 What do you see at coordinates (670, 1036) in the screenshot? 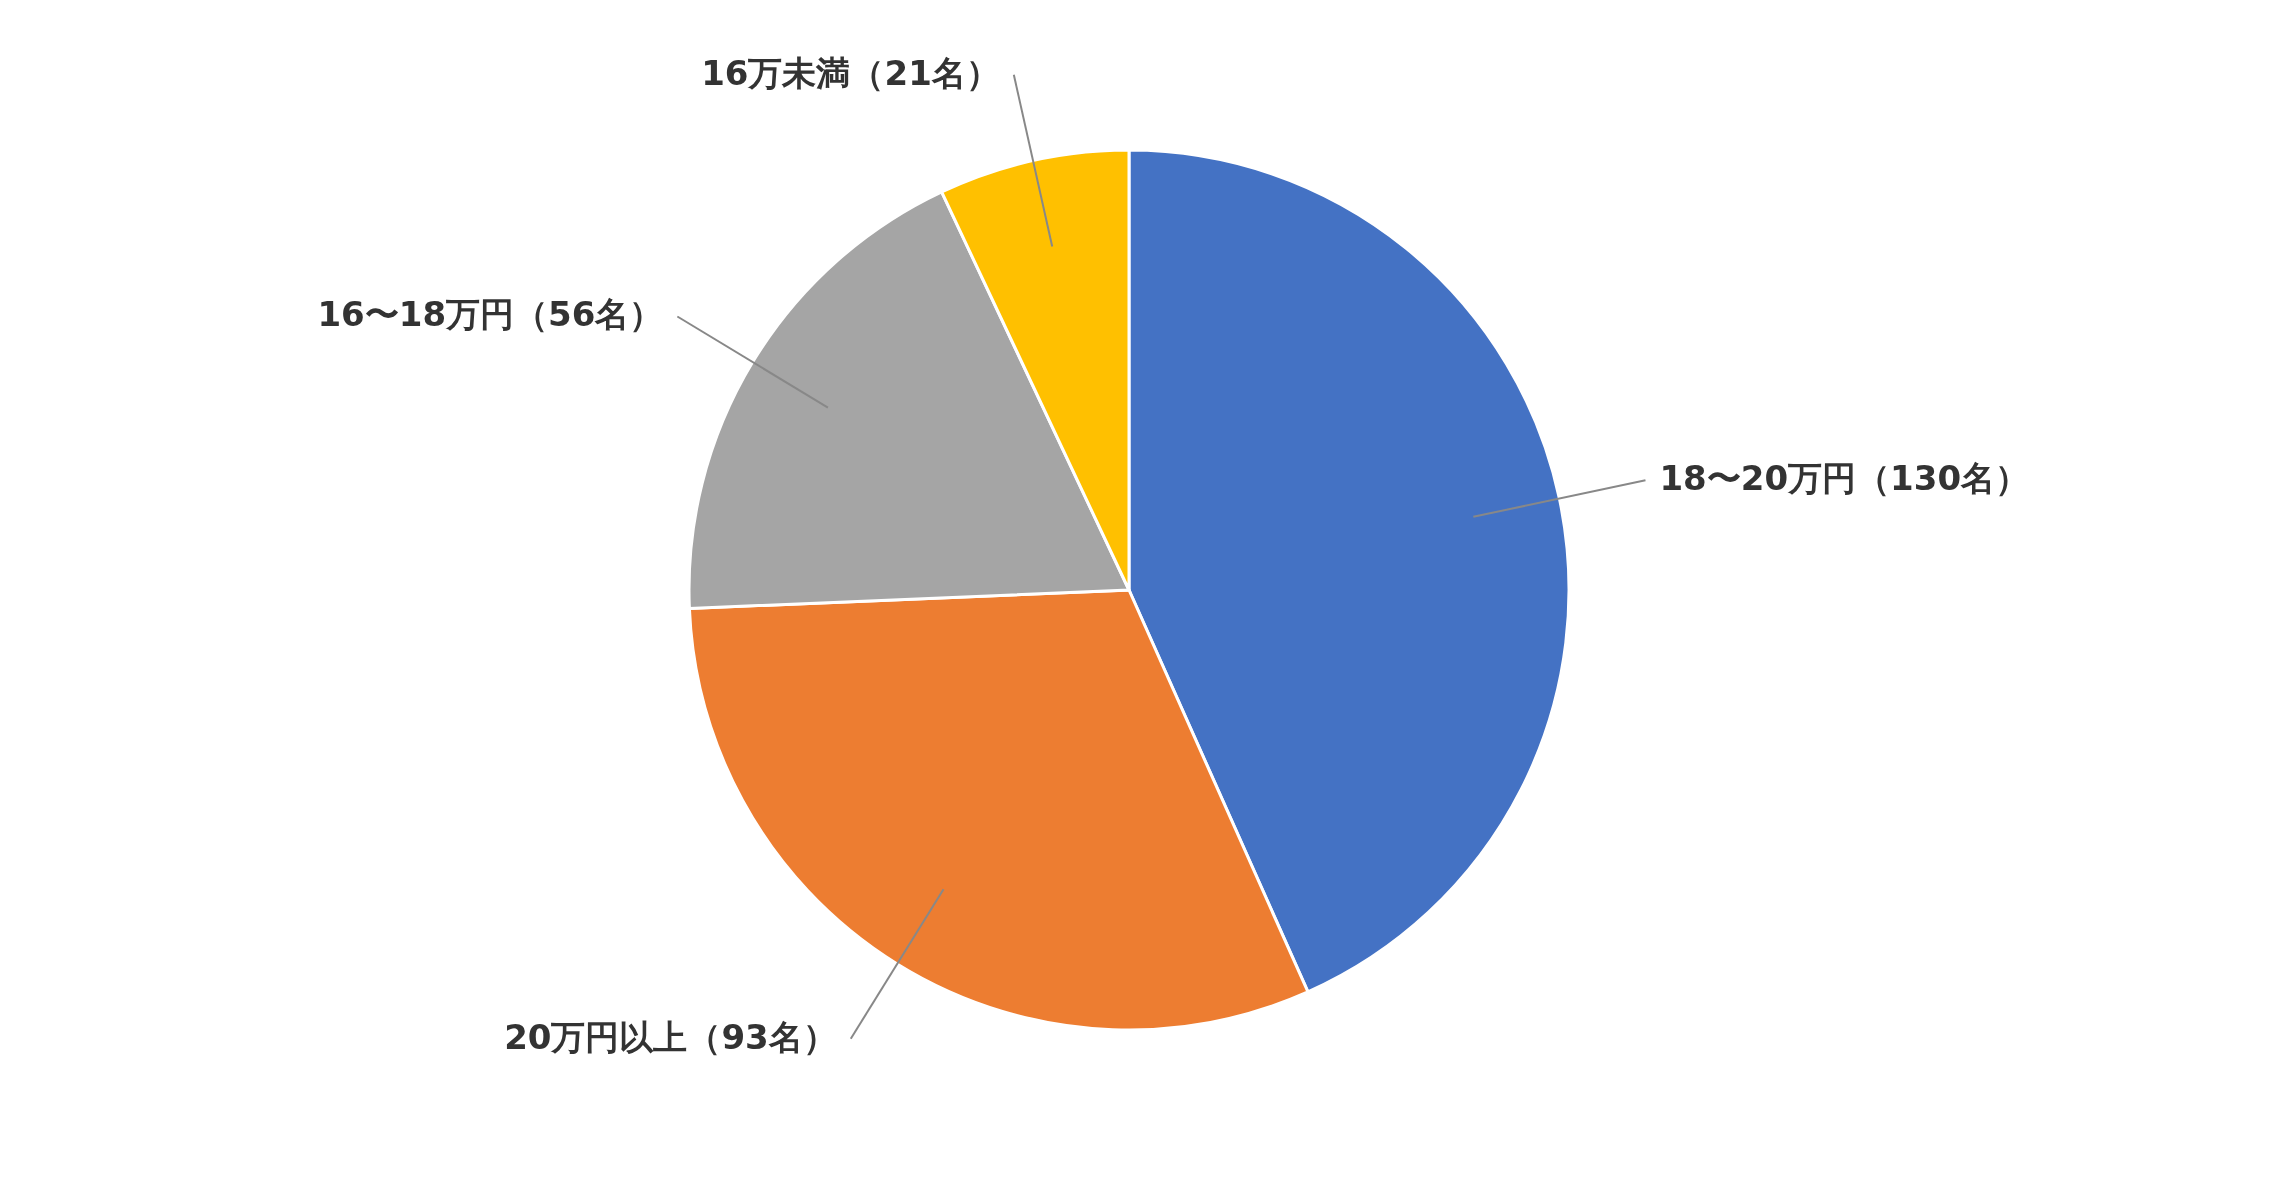
I see `slice-label: 20万円以上（93名）` at bounding box center [670, 1036].